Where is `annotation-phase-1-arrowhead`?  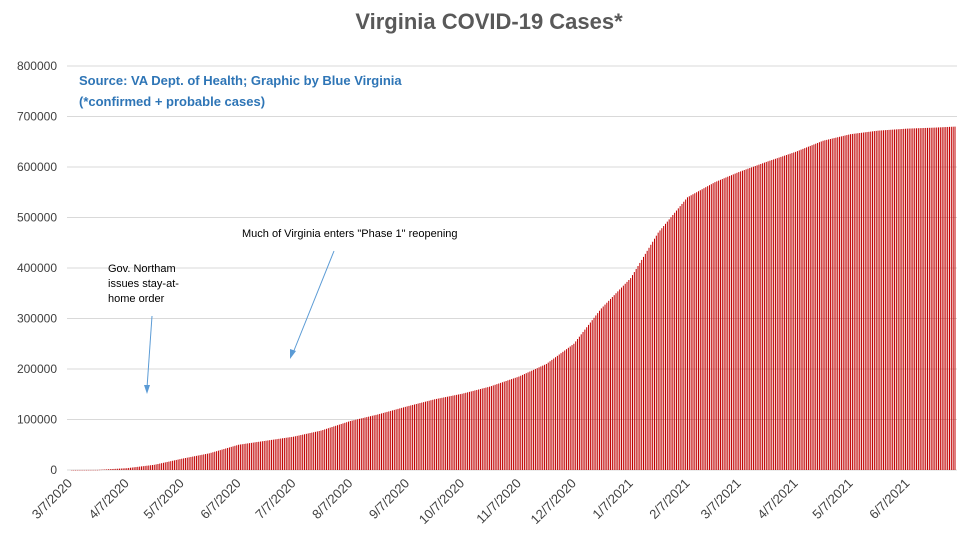 annotation-phase-1-arrowhead is located at coordinates (293, 354).